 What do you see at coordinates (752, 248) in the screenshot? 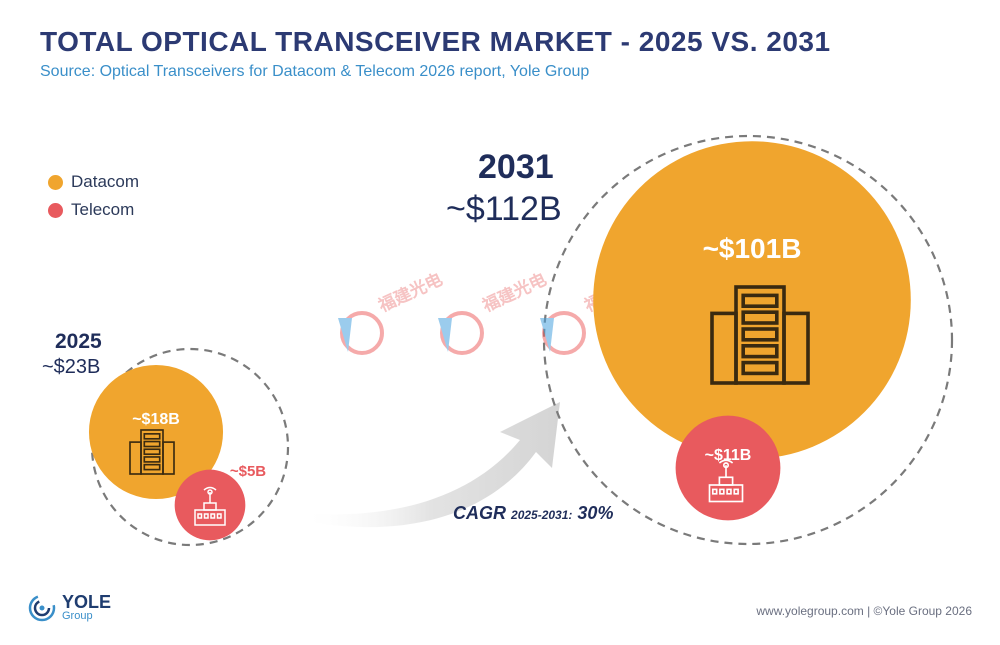
I see `bubble-label-datacom-2031: ~$101B` at bounding box center [752, 248].